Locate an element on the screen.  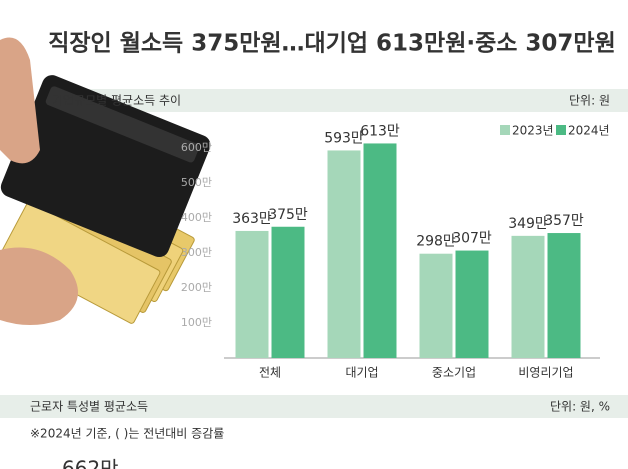
unit: 단위: 원 is located at coordinates (589, 101).